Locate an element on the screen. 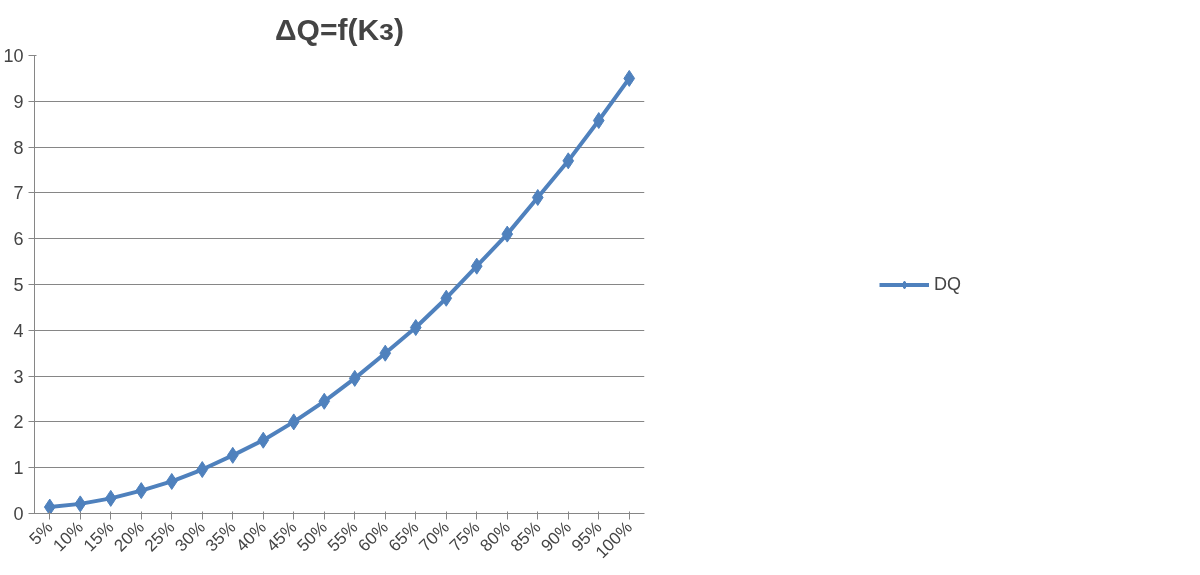  chart-title: ΔQ=f(Kз) is located at coordinates (339, 29).